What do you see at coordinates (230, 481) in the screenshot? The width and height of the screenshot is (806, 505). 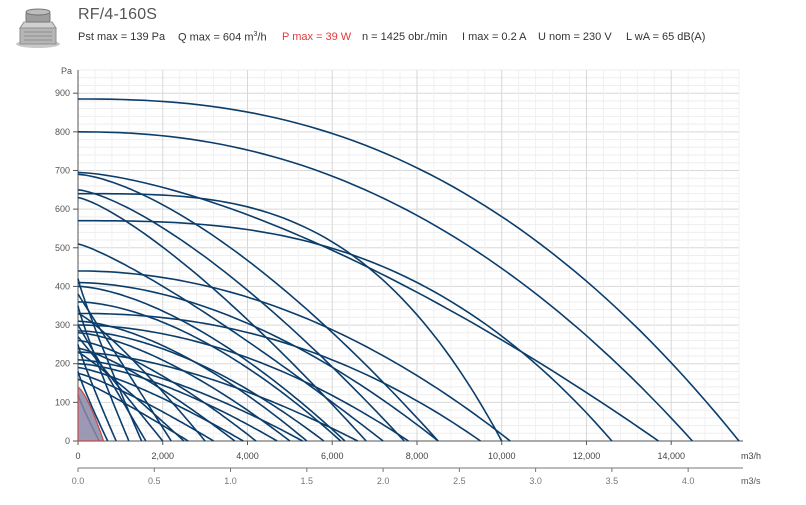 I see `x2-tick-label: 1.0` at bounding box center [230, 481].